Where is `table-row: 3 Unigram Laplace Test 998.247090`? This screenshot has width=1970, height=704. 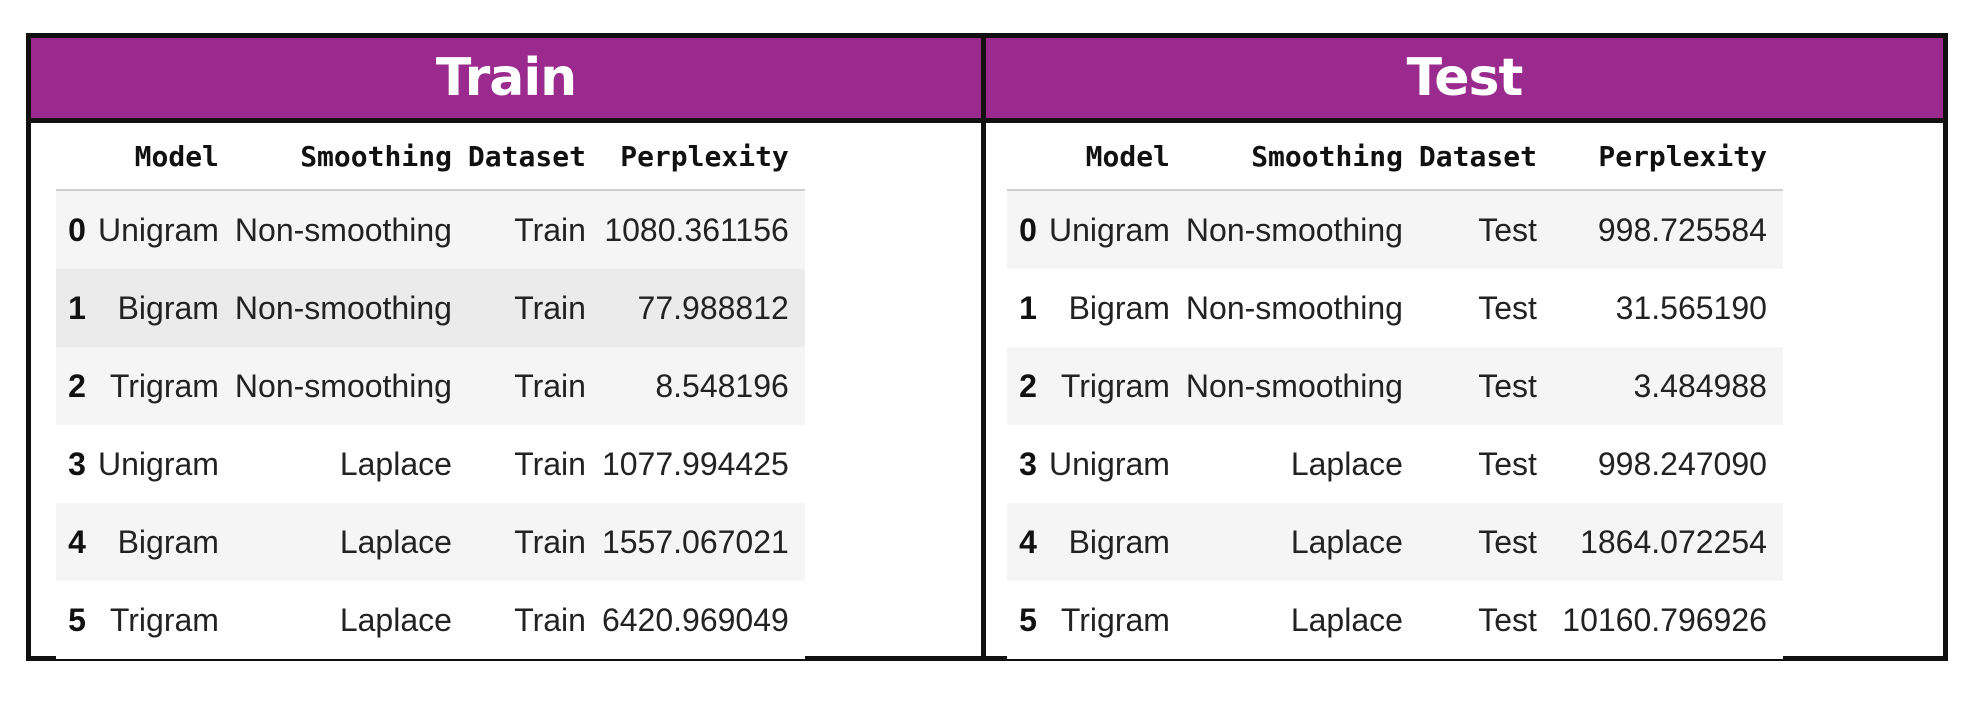 table-row: 3 Unigram Laplace Test 998.247090 is located at coordinates (1395, 464).